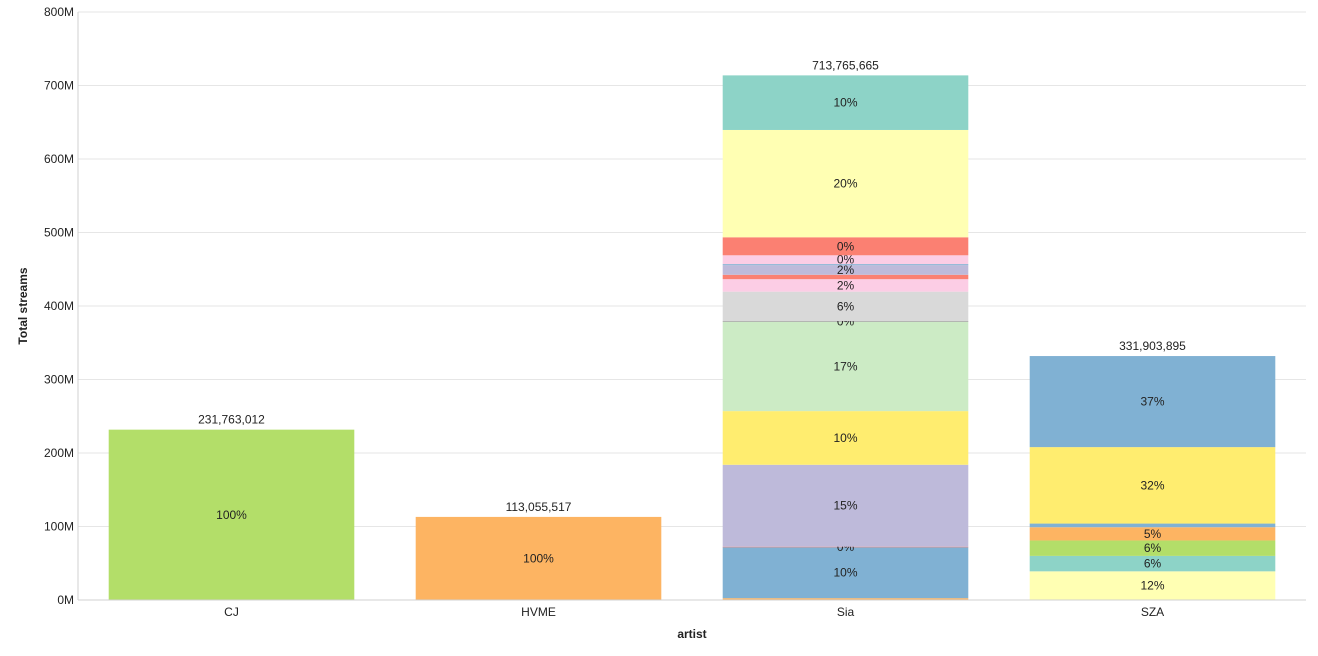 The height and width of the screenshot is (656, 1318). I want to click on y-tick-label: 100M, so click(59, 527).